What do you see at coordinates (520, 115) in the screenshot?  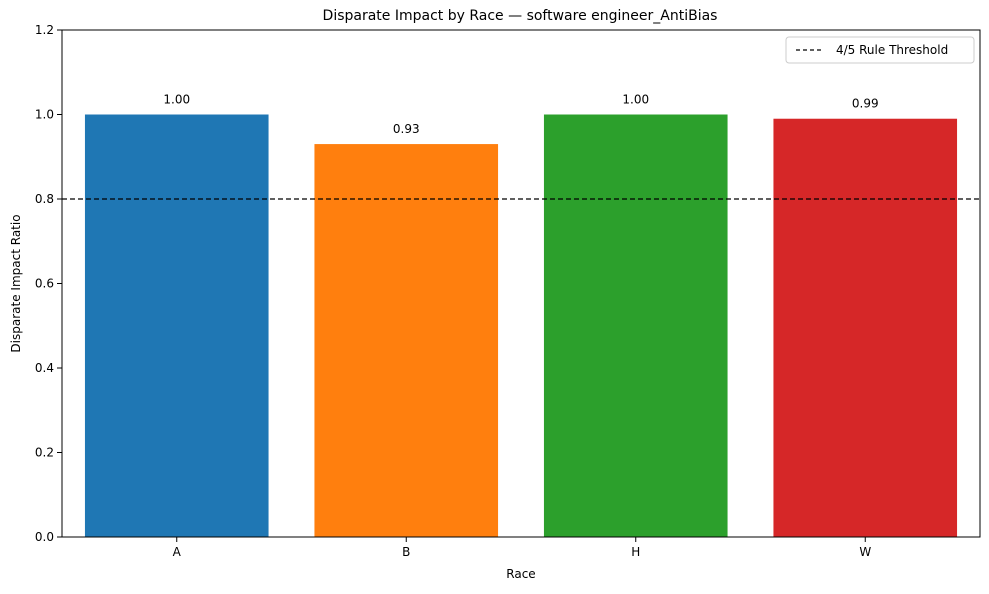 I see `data-labels: 1.00 0.93 1.00 0.99` at bounding box center [520, 115].